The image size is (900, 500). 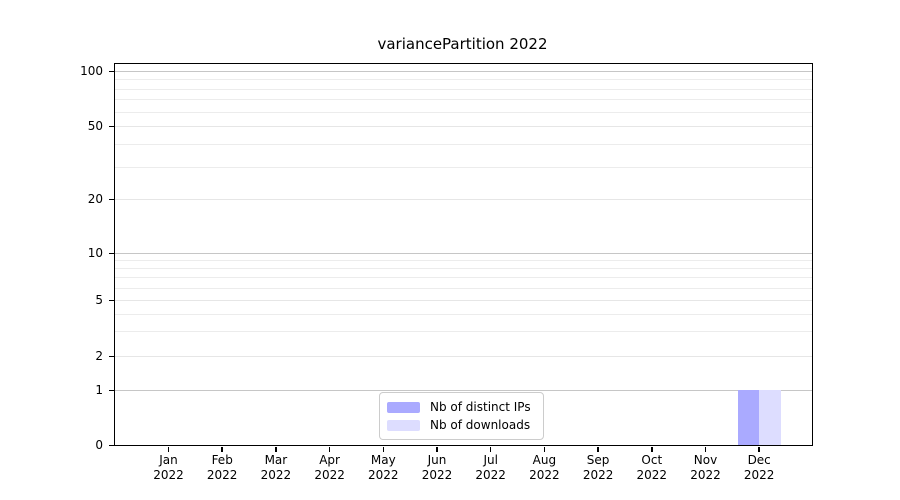 I want to click on x-tick-label-month: Oct, so click(x=652, y=460).